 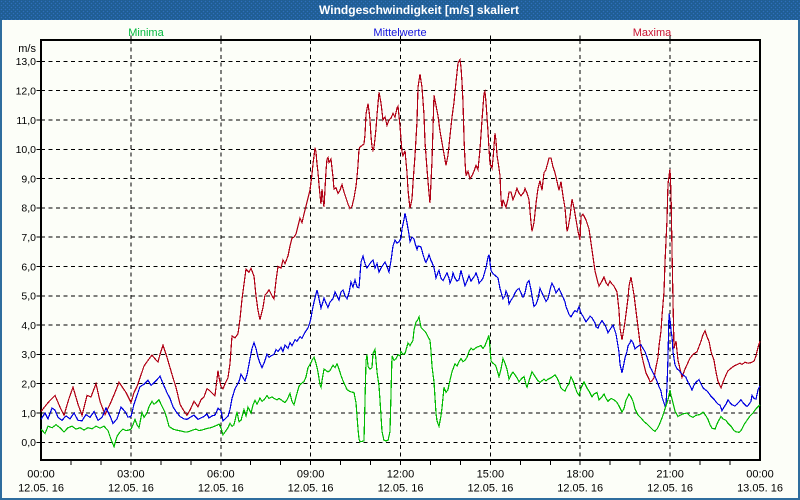 I want to click on svg-text: 0,0, so click(x=28, y=443).